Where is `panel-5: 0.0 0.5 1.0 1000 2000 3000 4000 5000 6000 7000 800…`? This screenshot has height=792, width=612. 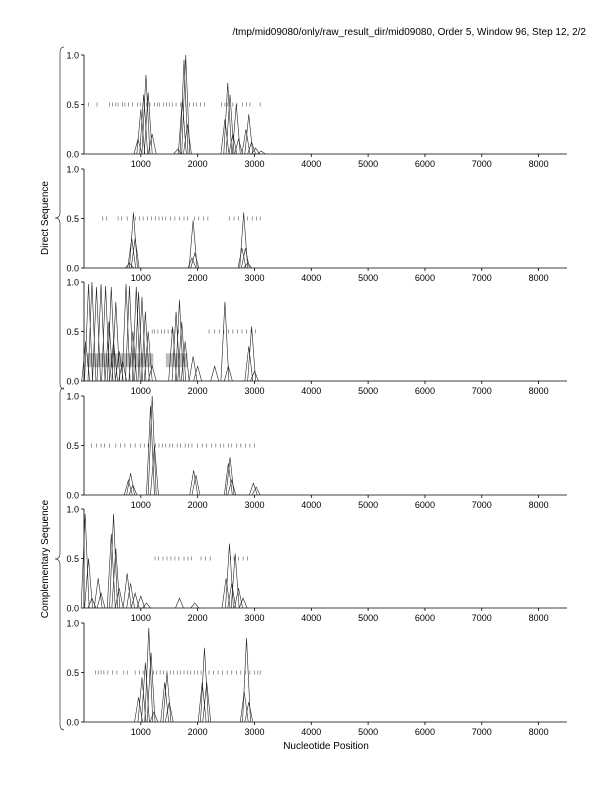 panel-5: 0.0 0.5 1.0 1000 2000 3000 4000 5000 6000 7000 800… is located at coordinates (316, 564).